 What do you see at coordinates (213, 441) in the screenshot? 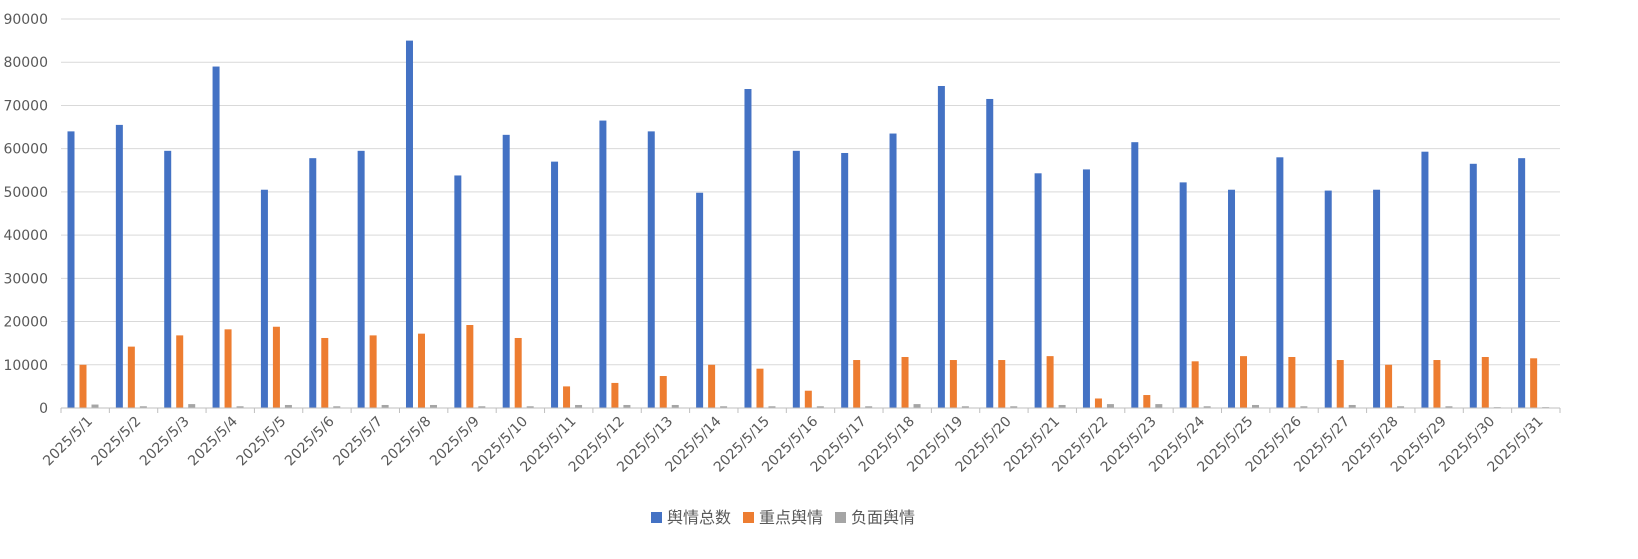
I see `x-tick-label: 2025/5/4` at bounding box center [213, 441].